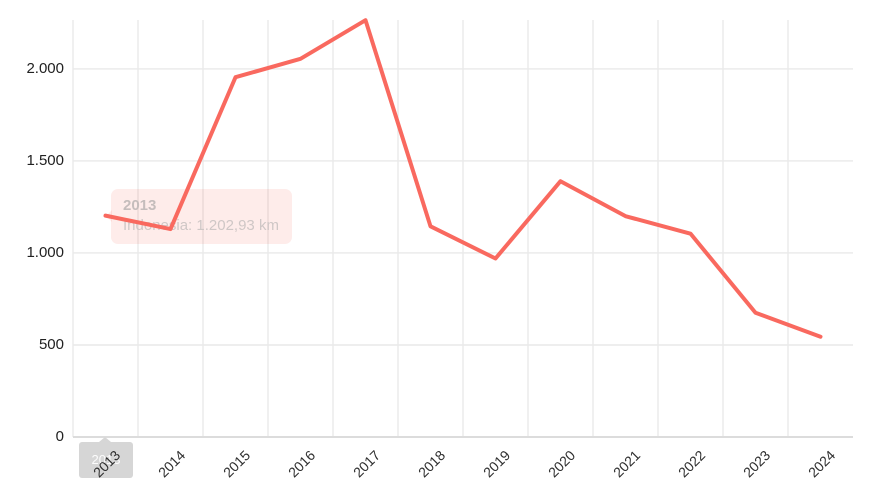 The image size is (873, 500). Describe the element at coordinates (199, 216) in the screenshot. I see `chart-tooltip: 2013 Indonesia: 1.202,93 km` at that location.